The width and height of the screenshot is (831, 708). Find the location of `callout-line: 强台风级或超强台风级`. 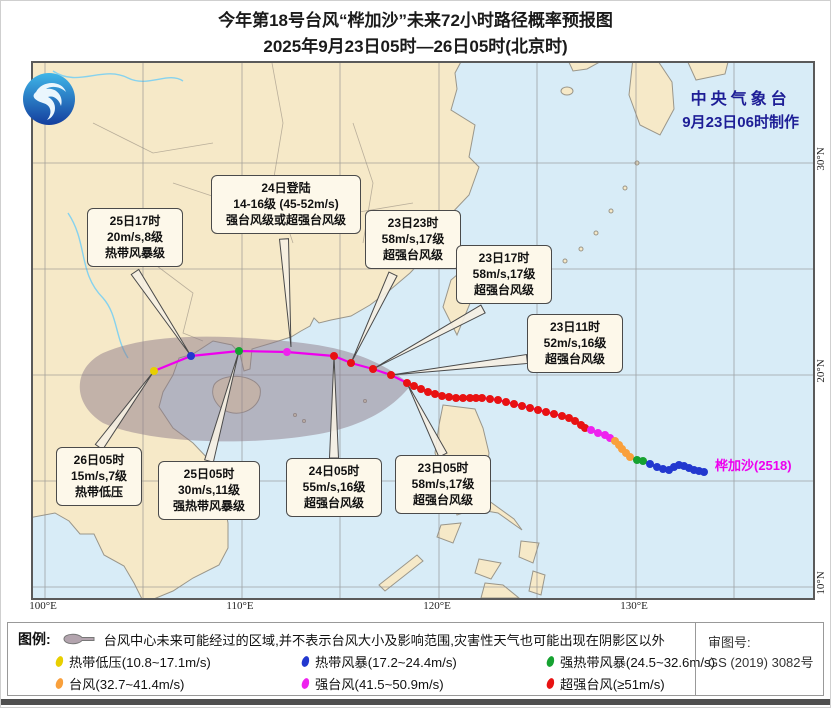

callout-line: 强台风级或超强台风级 is located at coordinates (285, 220).